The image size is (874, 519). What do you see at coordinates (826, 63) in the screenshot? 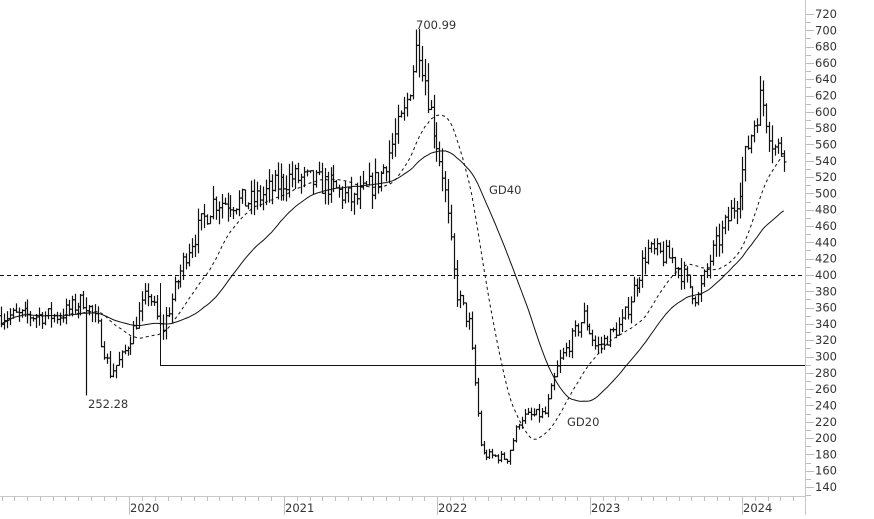
I see `y-tick-label: 660` at bounding box center [826, 63].